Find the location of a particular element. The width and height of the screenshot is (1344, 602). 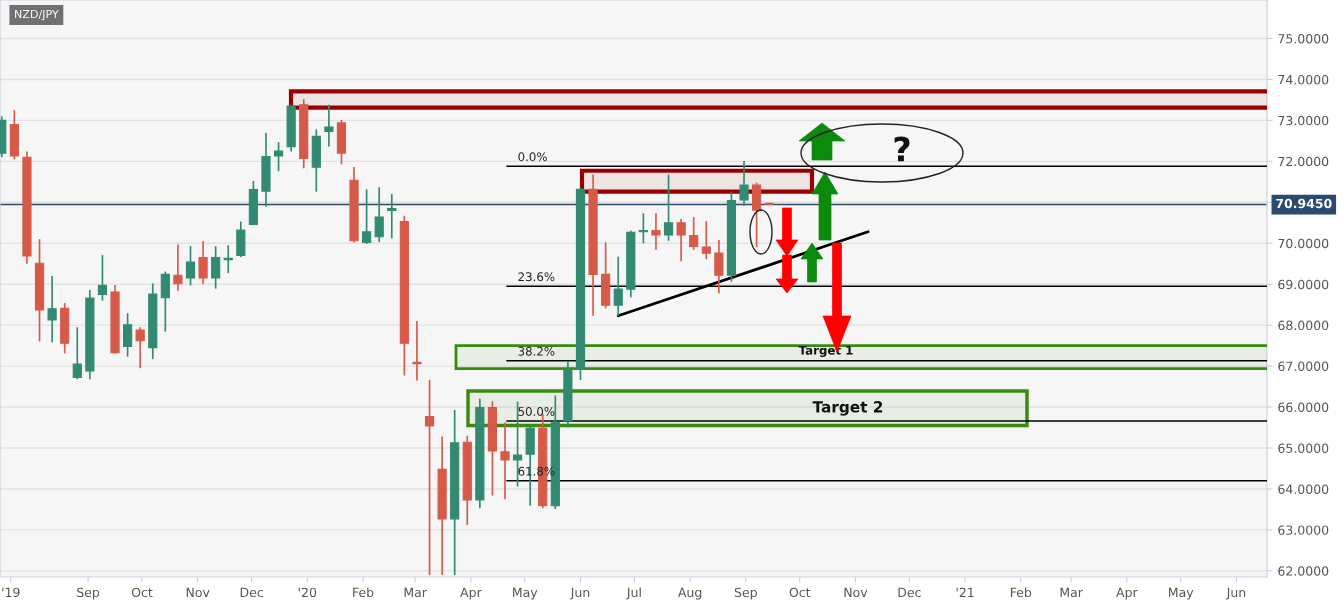

x-tick-label: Aug is located at coordinates (690, 593).